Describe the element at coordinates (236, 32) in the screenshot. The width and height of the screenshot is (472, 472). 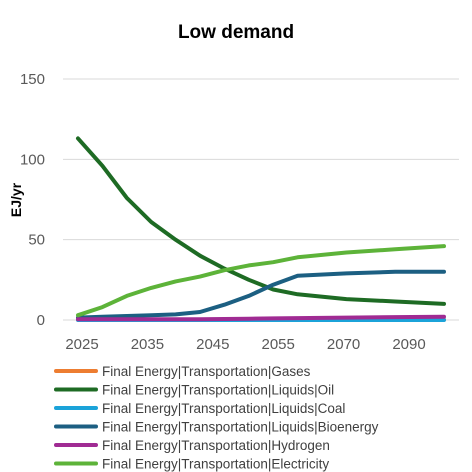
I see `chart-title: Low demand` at that location.